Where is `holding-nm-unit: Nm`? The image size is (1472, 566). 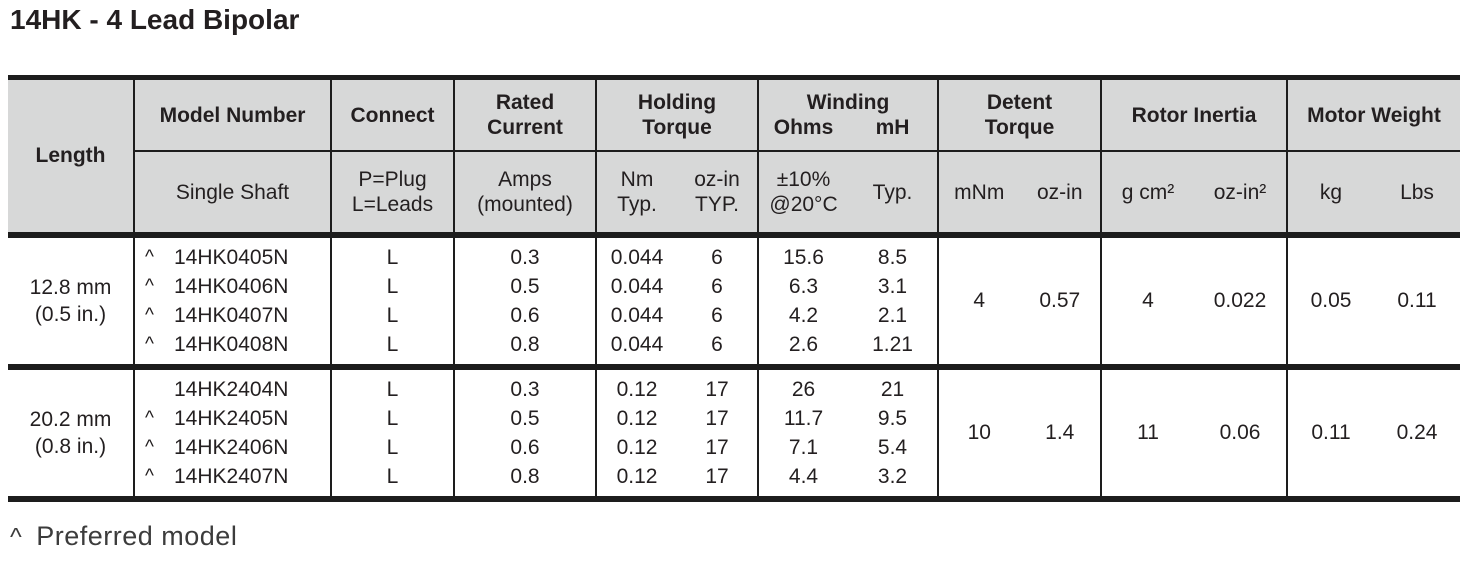
holding-nm-unit: Nm is located at coordinates (637, 179).